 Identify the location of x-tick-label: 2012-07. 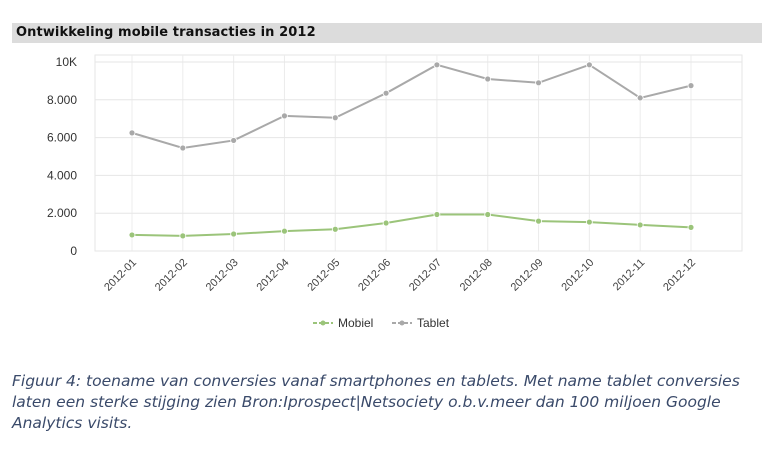
(425, 275).